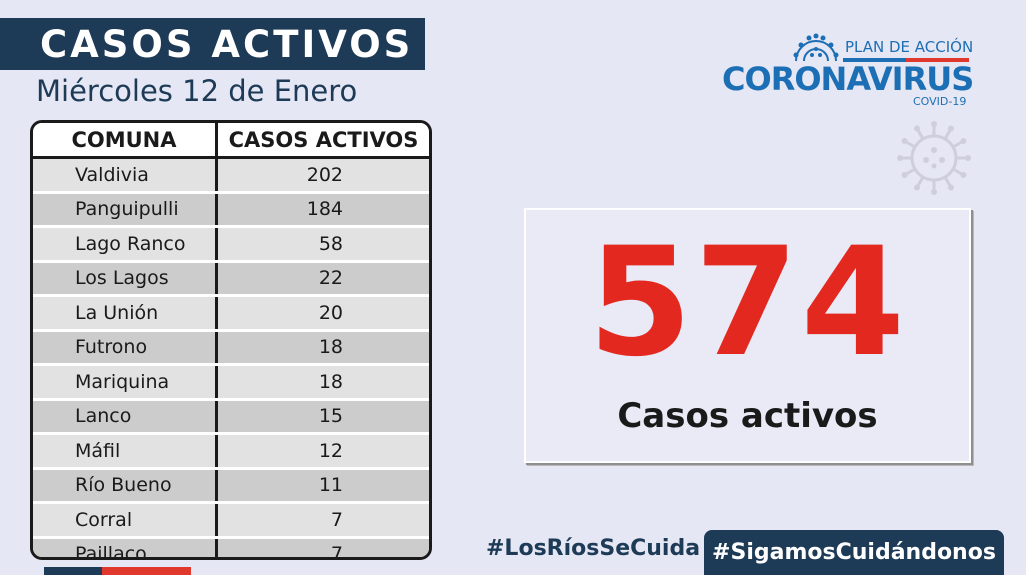 This screenshot has width=1026, height=575. I want to click on table-row: Río Bueno 11, so click(231, 486).